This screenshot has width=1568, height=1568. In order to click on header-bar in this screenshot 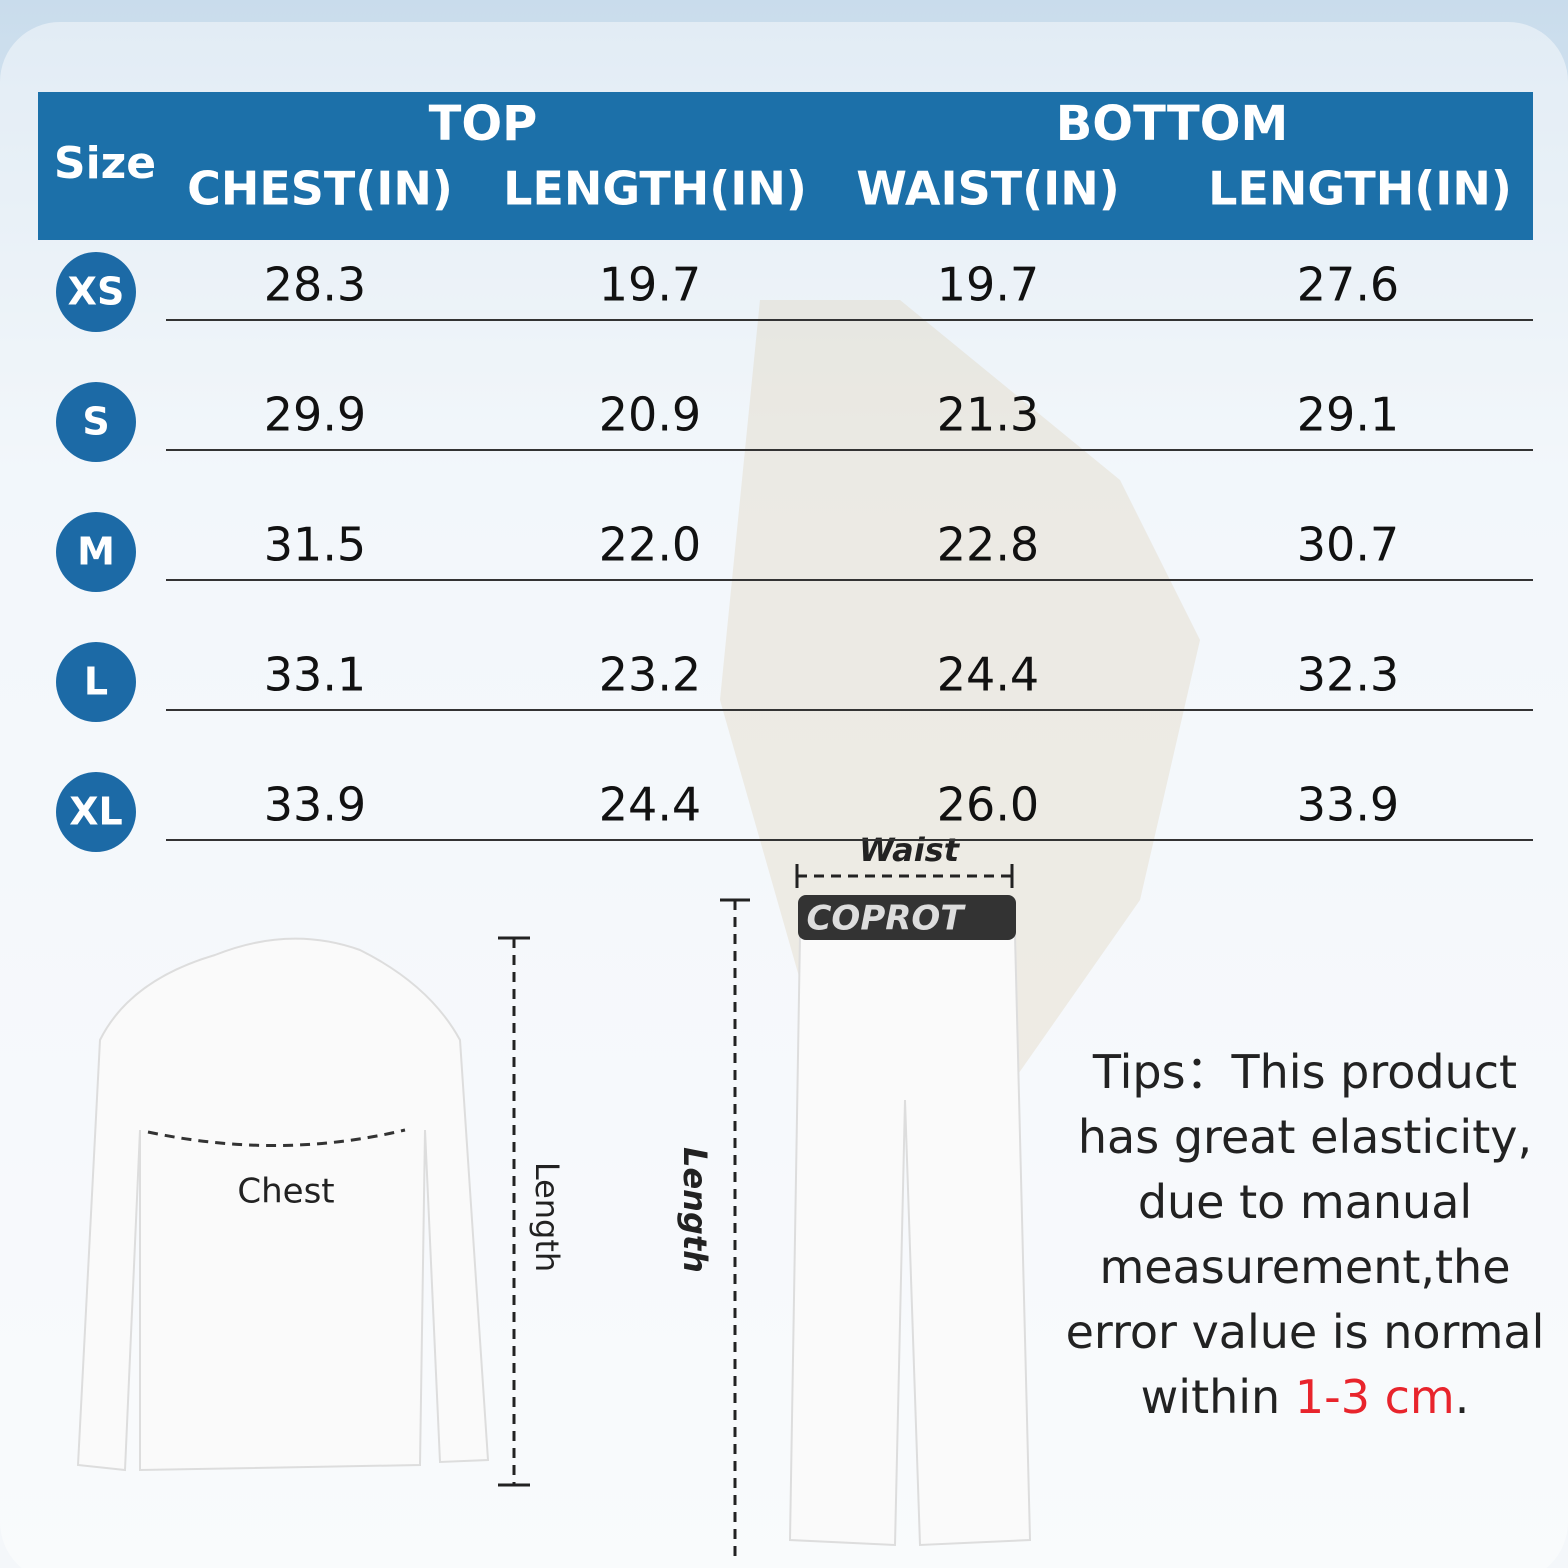, I will do `click(785, 166)`.